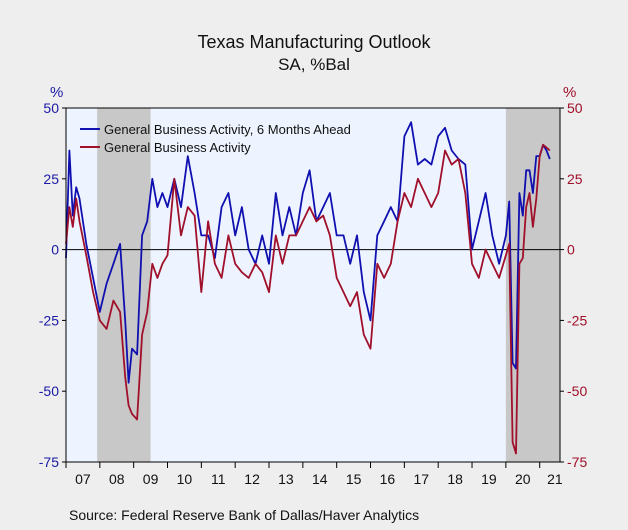 The width and height of the screenshot is (628, 530). What do you see at coordinates (575, 179) in the screenshot?
I see `right-tick-label: 25` at bounding box center [575, 179].